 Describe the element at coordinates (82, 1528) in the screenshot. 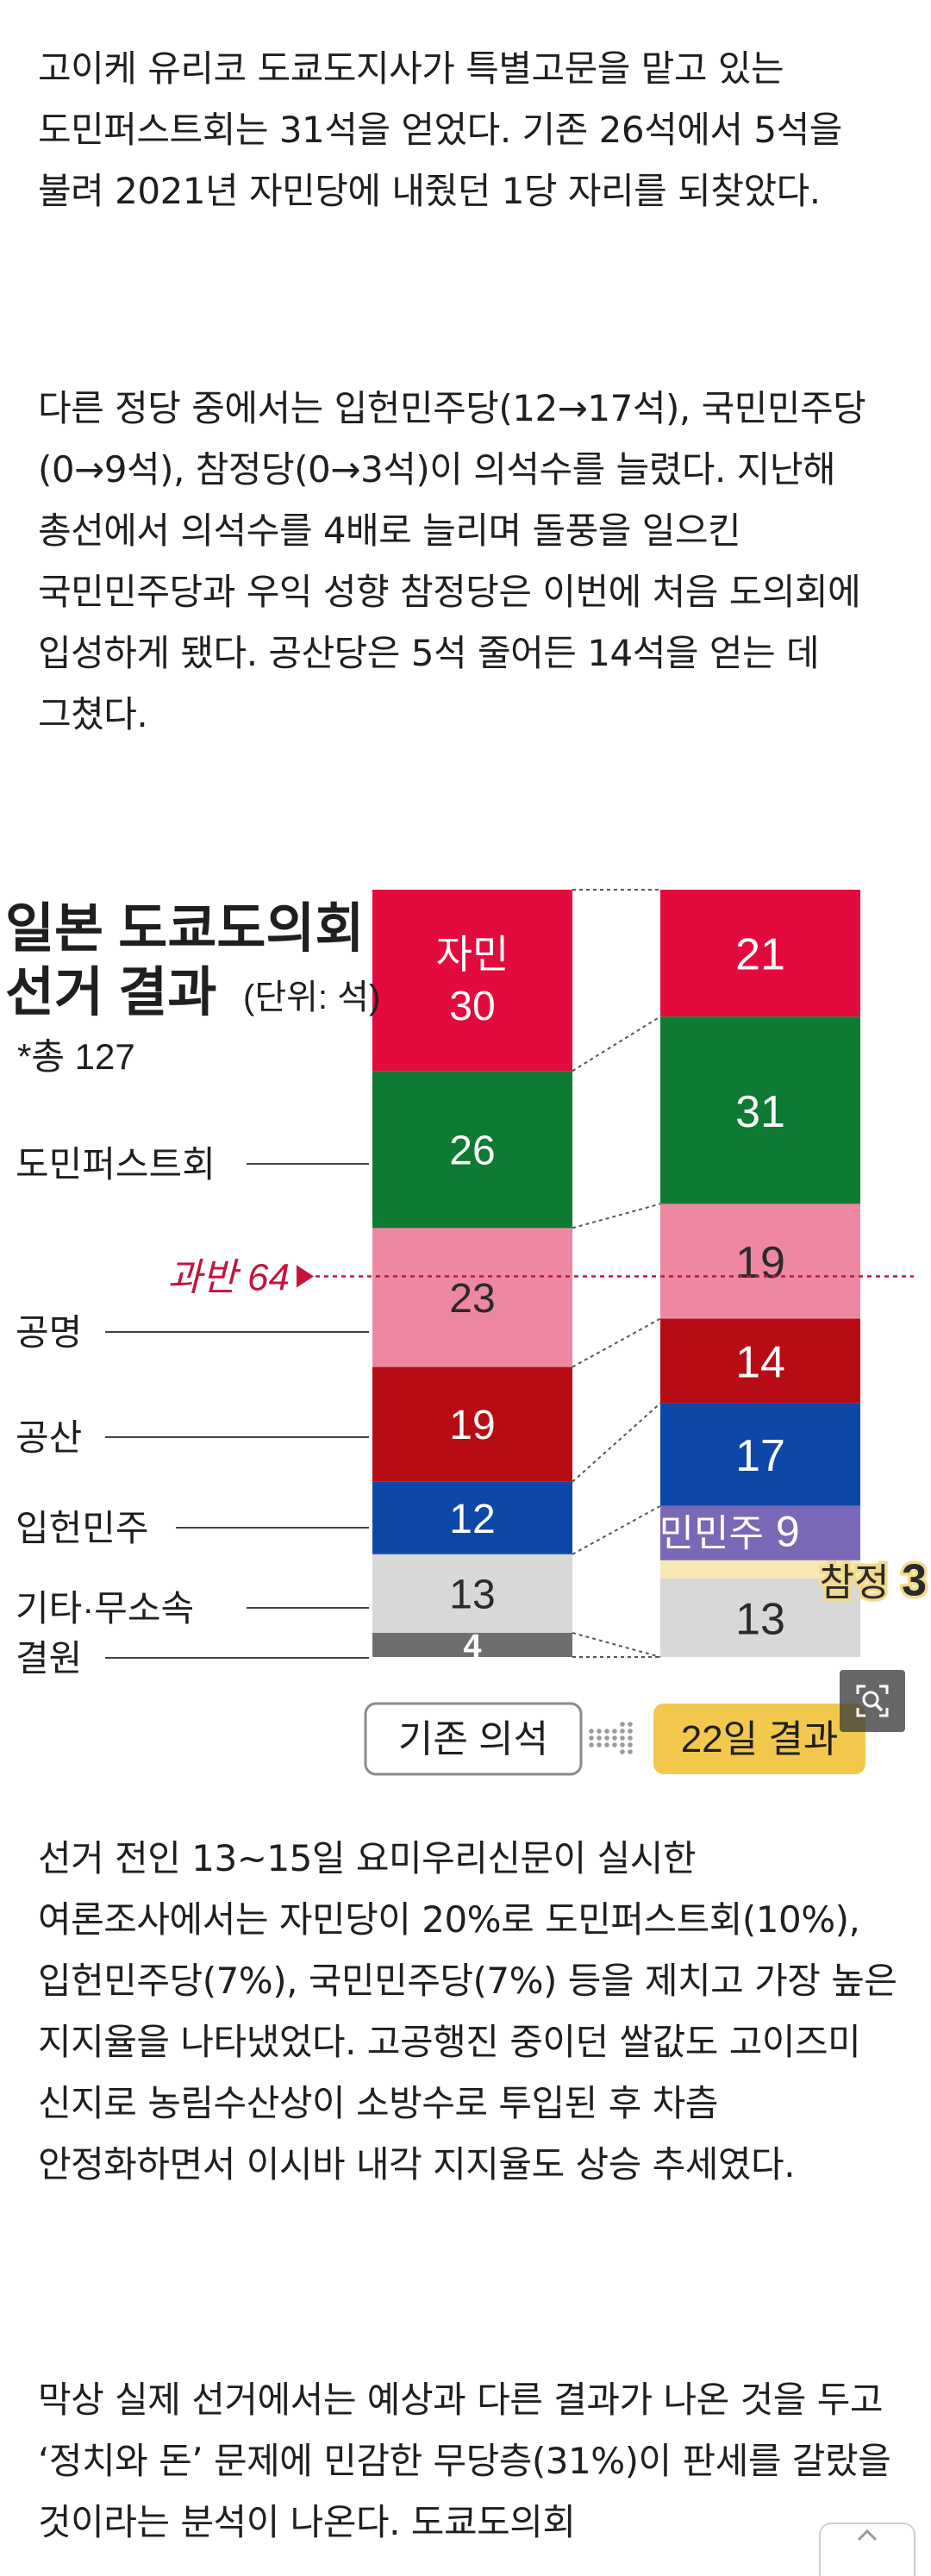

I see `left-label-4: 입헌민주` at that location.